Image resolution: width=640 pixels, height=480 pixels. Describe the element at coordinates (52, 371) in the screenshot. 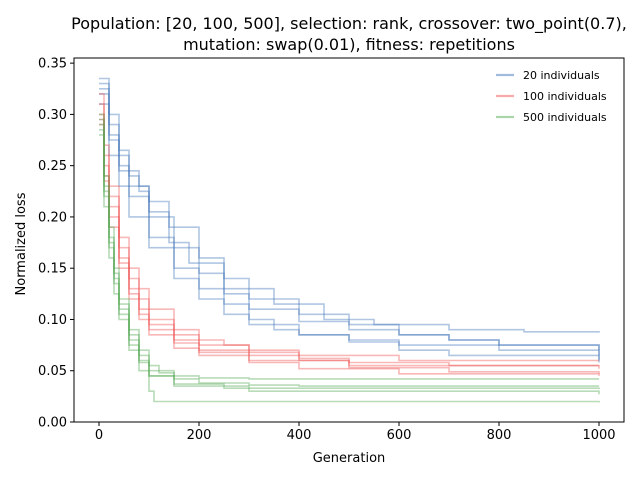

I see `y-tick-label: 0.05` at that location.